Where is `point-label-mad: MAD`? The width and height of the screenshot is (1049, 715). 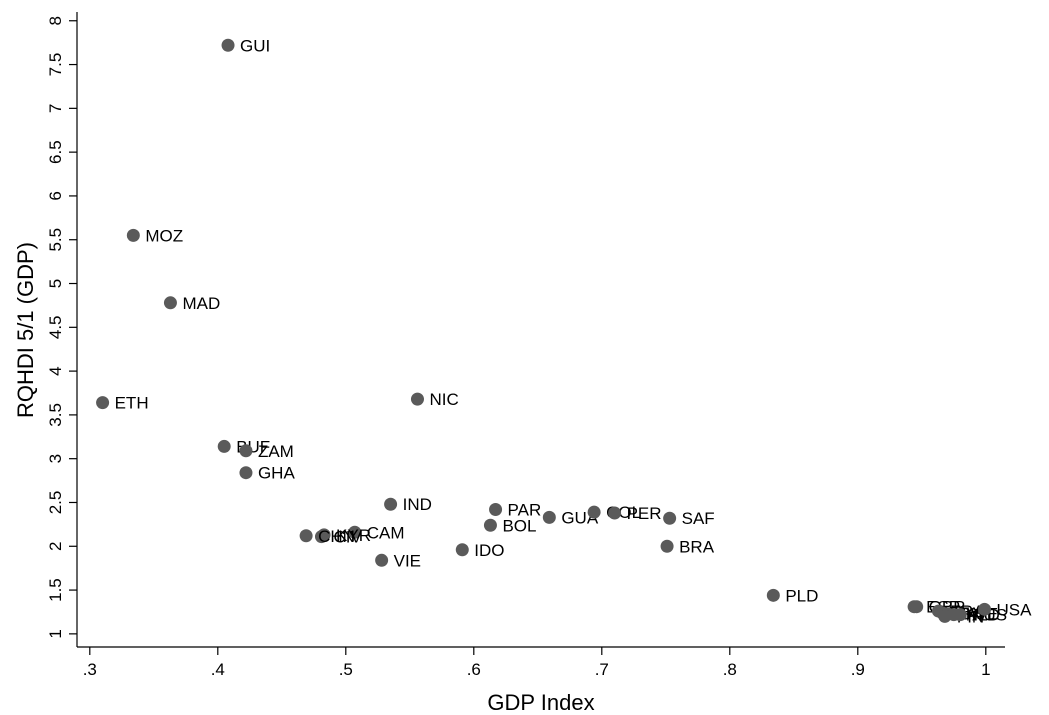
point-label-mad: MAD is located at coordinates (201, 303).